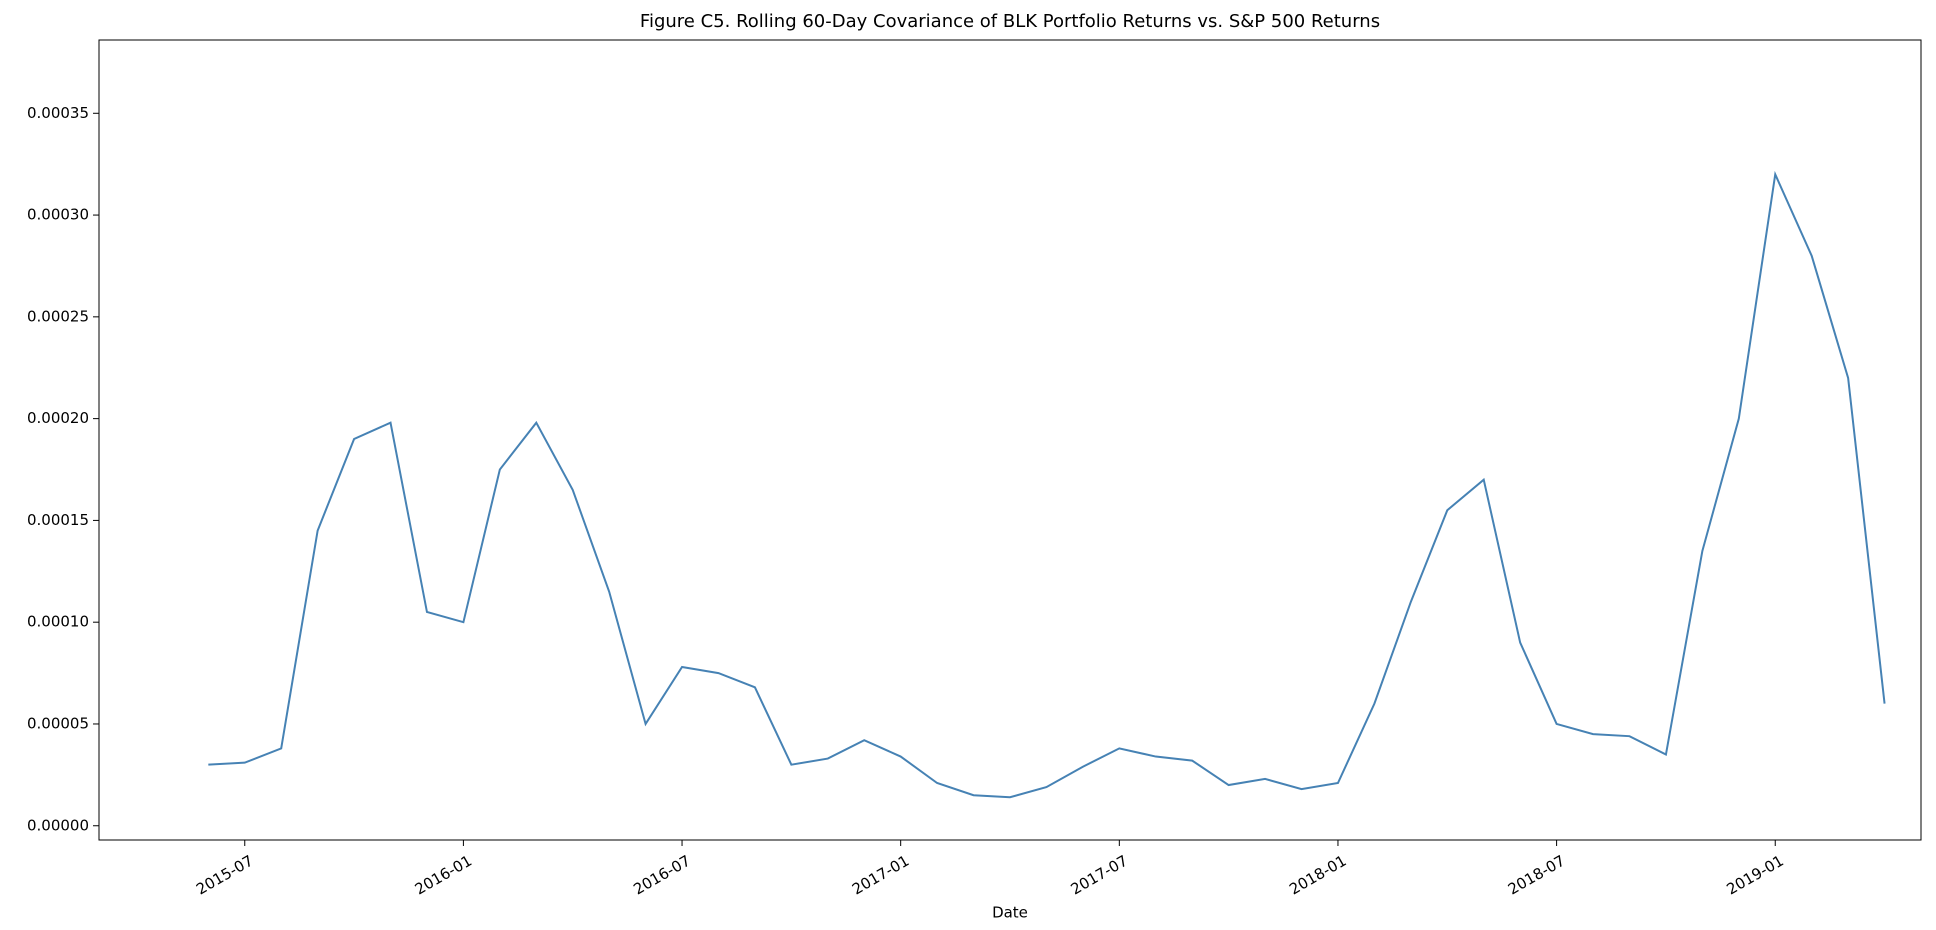 The height and width of the screenshot is (930, 1936). I want to click on y-tick-label: 0.00025, so click(58, 316).